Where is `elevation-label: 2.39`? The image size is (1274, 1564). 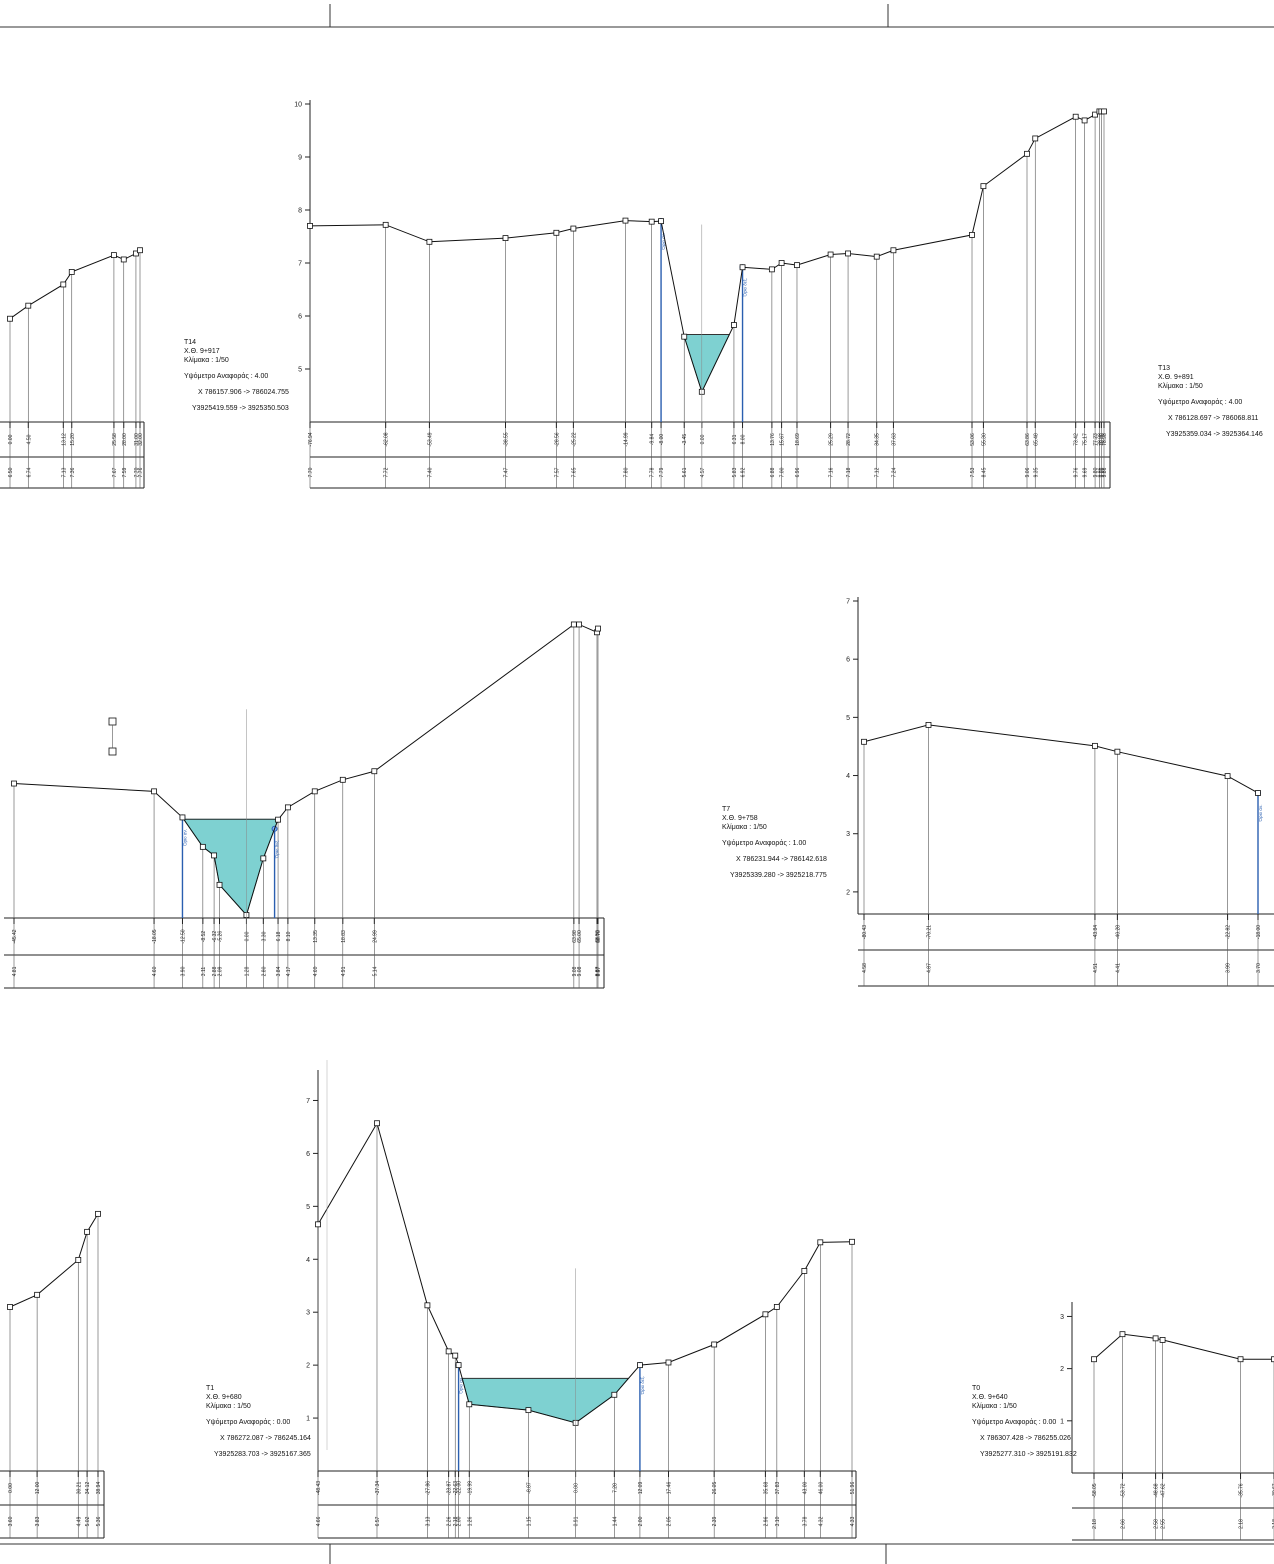 elevation-label: 2.39 is located at coordinates (715, 1521).